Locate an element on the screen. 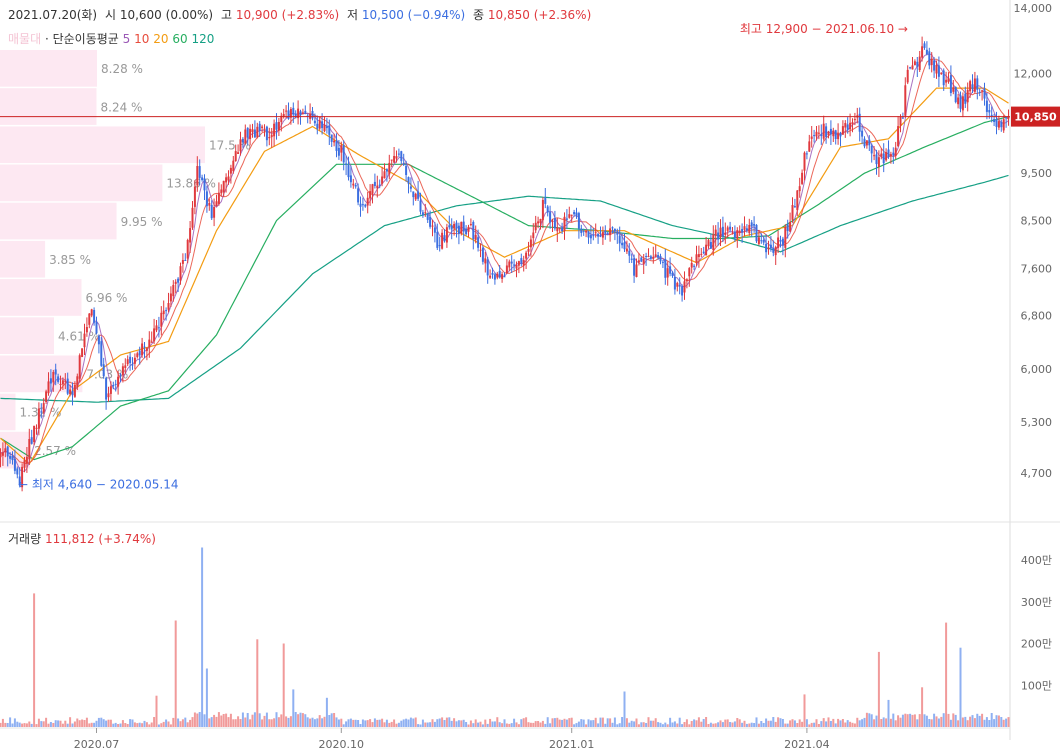  volume-profile-label: 9.95 % is located at coordinates (142, 222).